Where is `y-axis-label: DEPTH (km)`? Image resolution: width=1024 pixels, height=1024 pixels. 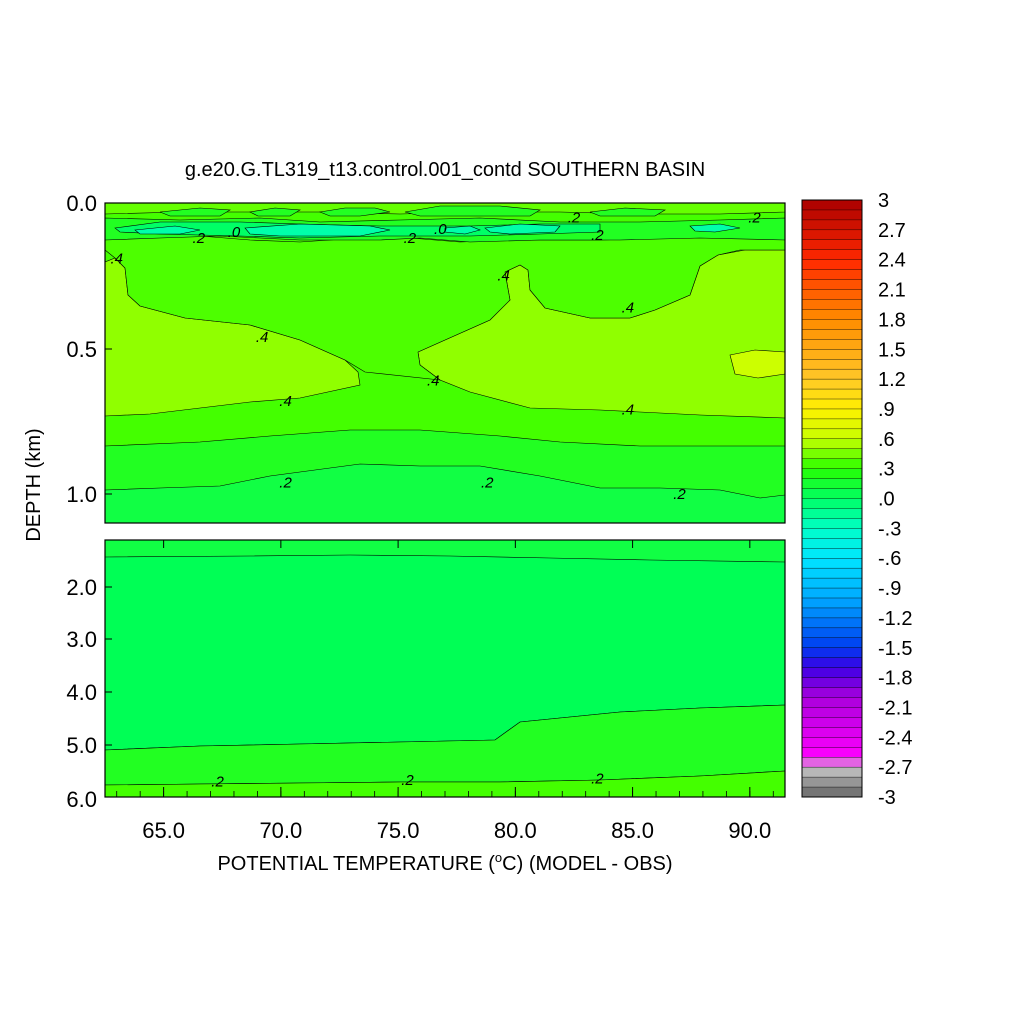 y-axis-label: DEPTH (km) is located at coordinates (34, 484).